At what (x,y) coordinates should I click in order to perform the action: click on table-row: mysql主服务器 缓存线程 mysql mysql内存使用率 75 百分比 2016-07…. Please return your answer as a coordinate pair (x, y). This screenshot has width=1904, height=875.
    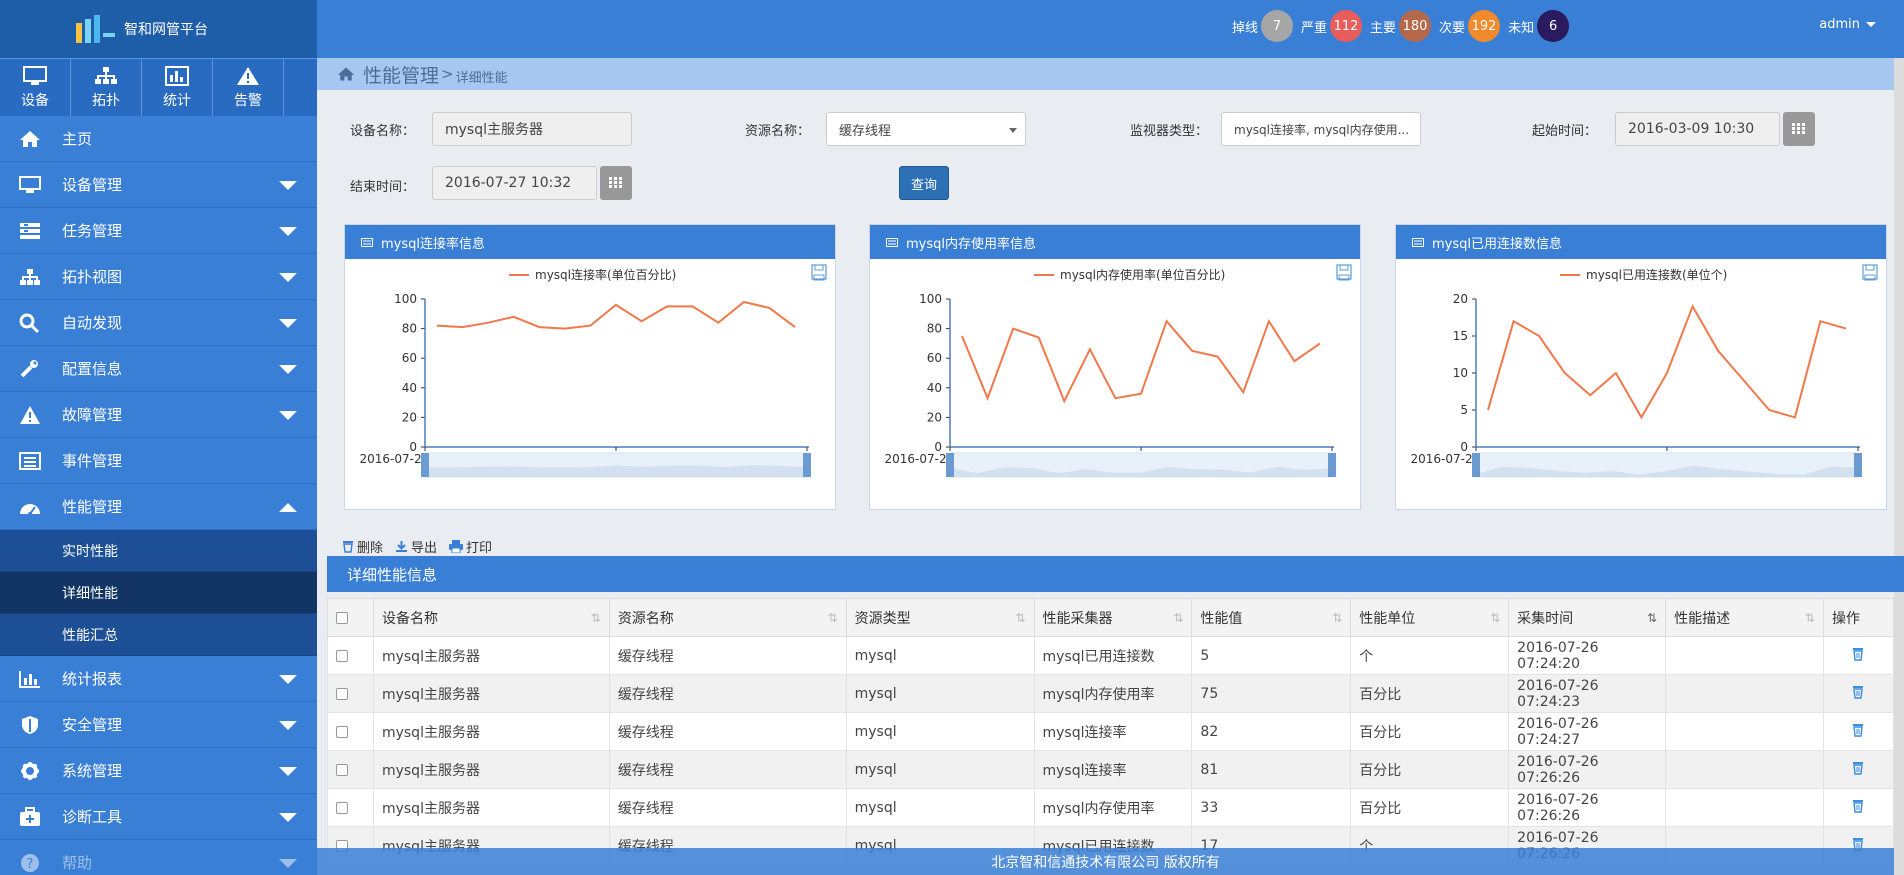
    Looking at the image, I should click on (1111, 693).